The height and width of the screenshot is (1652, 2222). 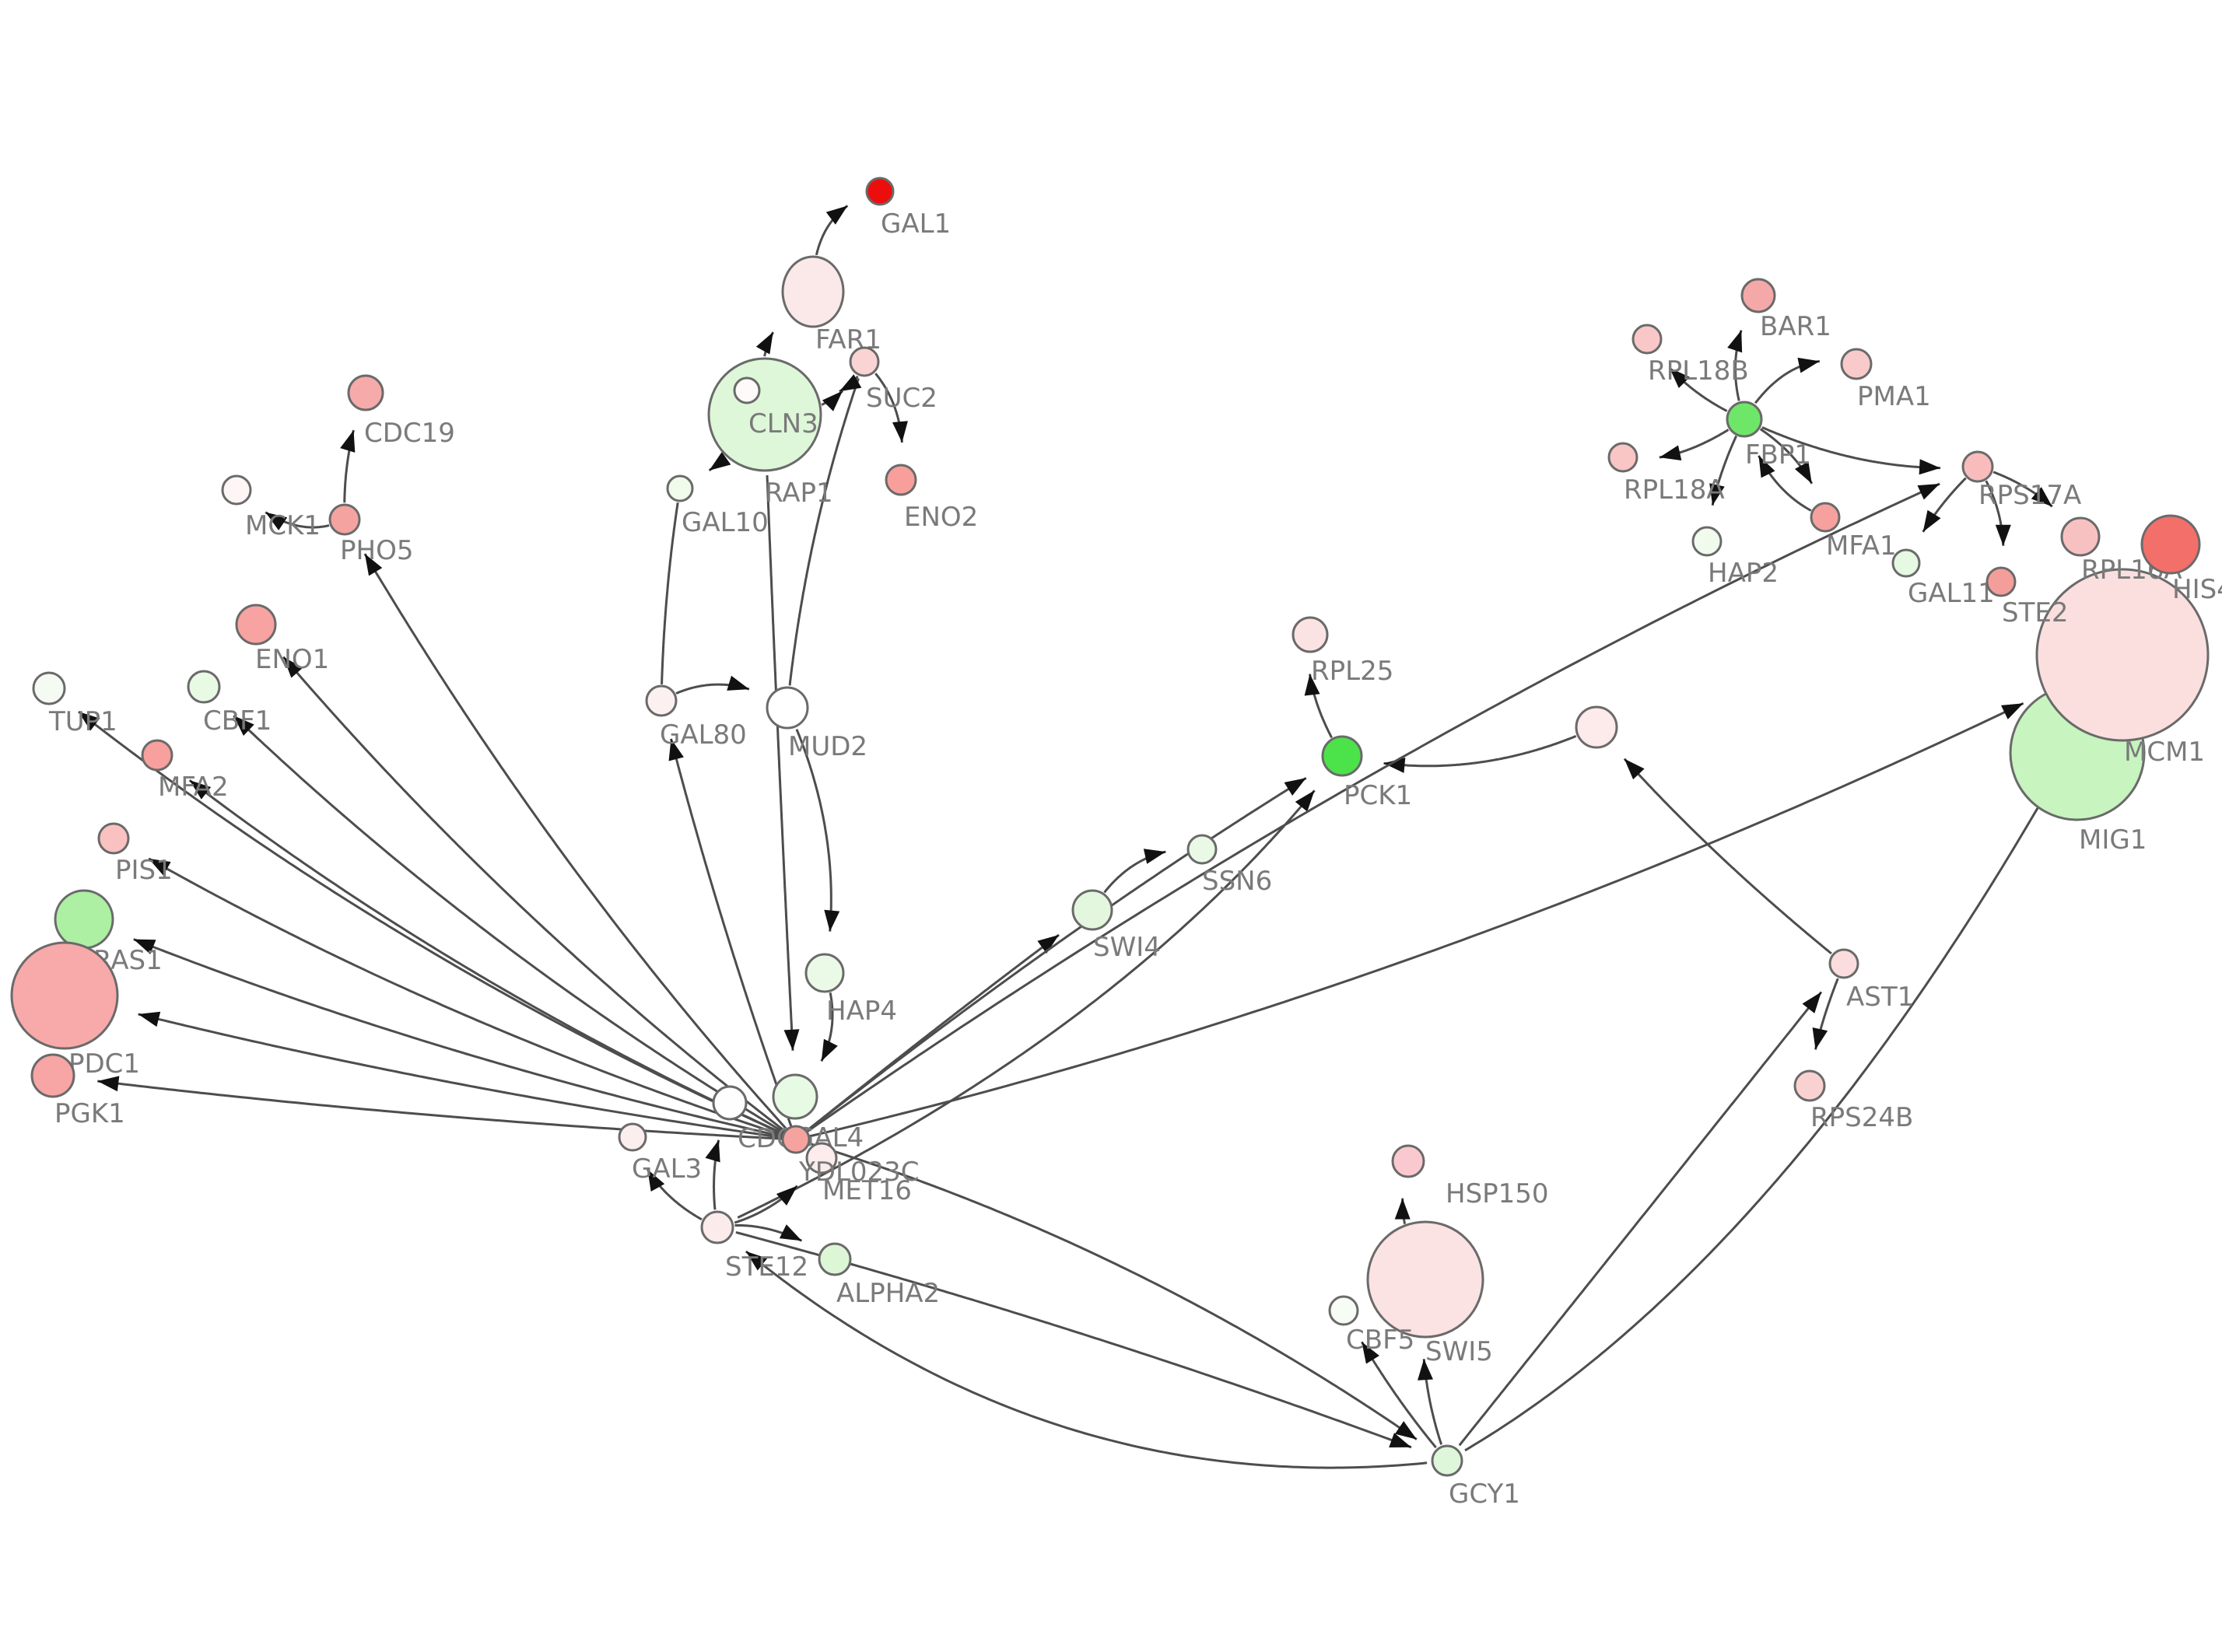 What do you see at coordinates (880, 191) in the screenshot?
I see `node-GAL1` at bounding box center [880, 191].